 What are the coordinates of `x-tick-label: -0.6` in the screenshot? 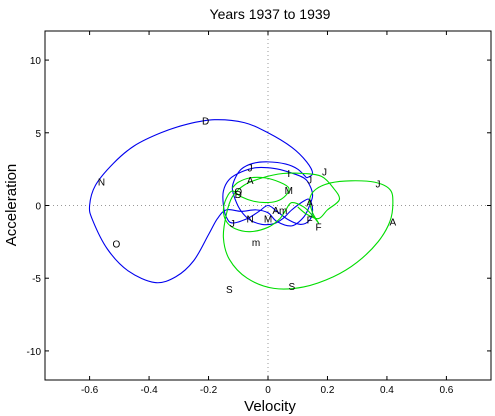 It's located at (90, 390).